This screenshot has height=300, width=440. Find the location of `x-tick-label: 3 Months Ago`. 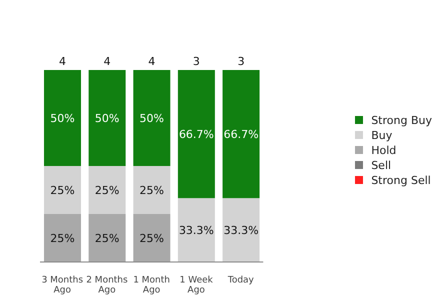

x-tick-label: 3 Months Ago is located at coordinates (63, 285).